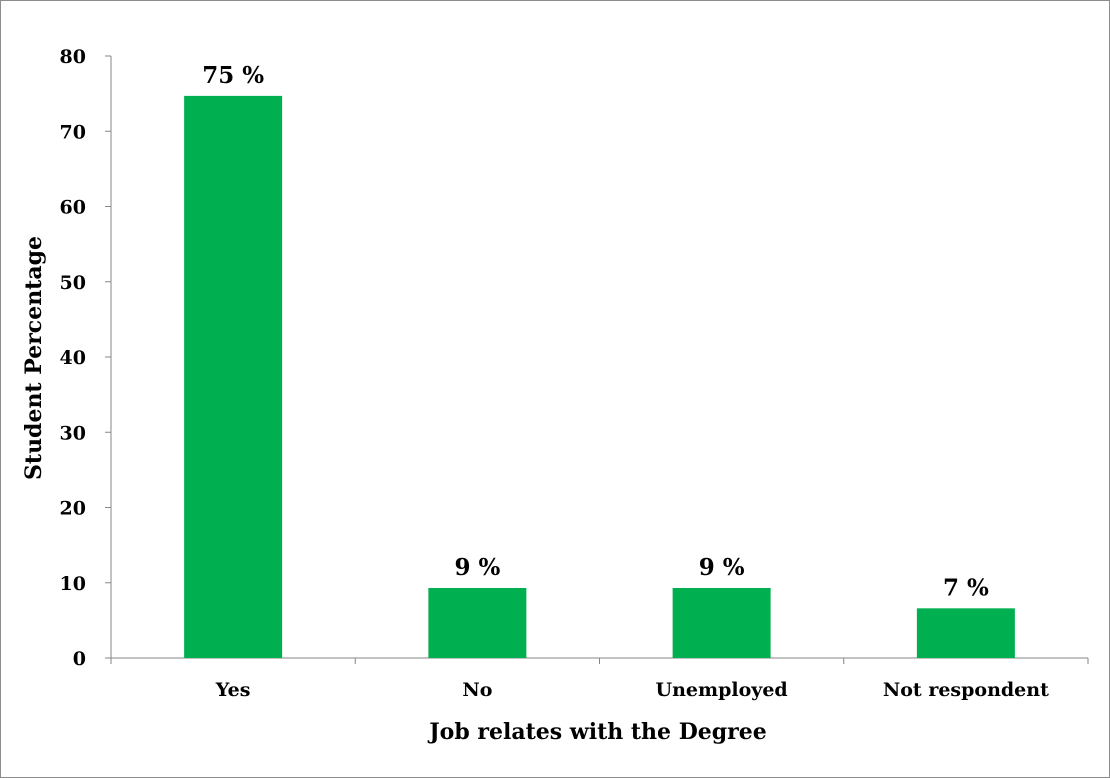  What do you see at coordinates (79, 659) in the screenshot?
I see `y-tick-label: 0` at bounding box center [79, 659].